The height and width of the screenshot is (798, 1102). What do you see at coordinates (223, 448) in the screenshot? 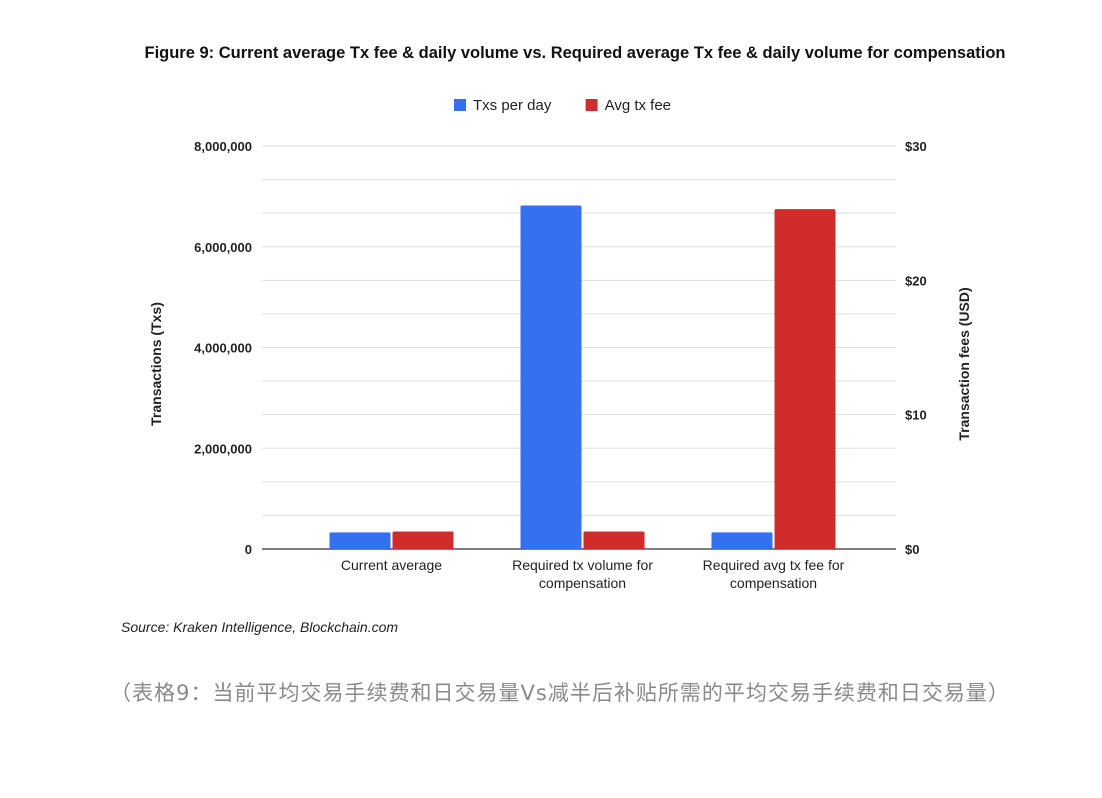
I see `y-left-tick-label: 2,000,000` at bounding box center [223, 448].